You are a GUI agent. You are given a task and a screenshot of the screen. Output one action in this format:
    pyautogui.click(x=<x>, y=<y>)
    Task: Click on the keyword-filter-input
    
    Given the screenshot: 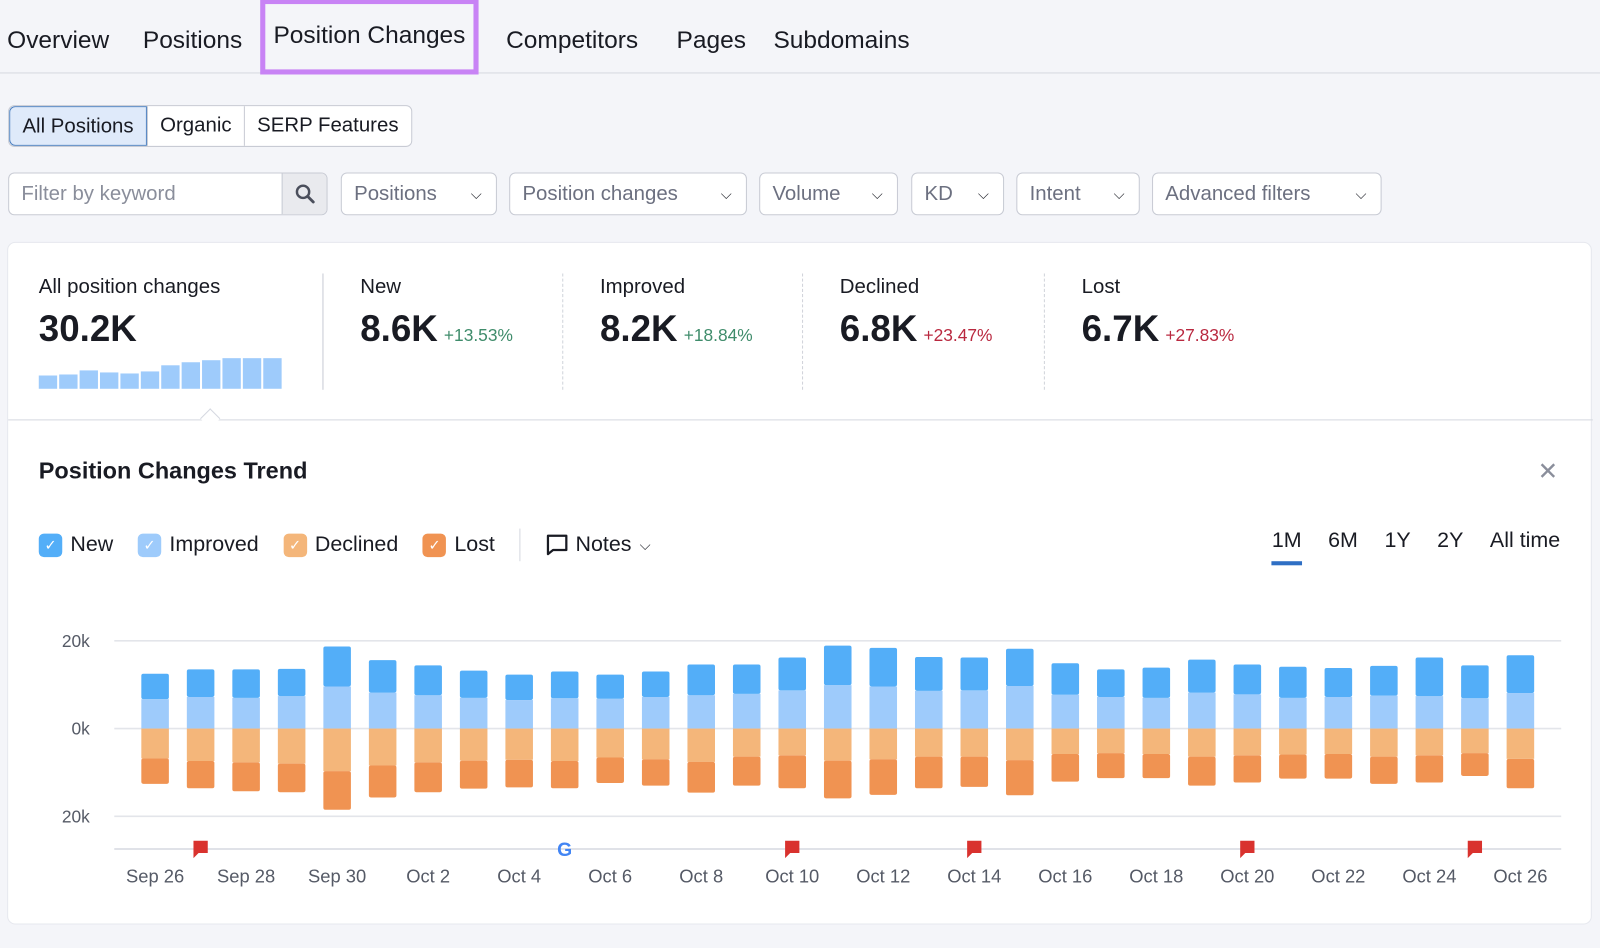 What is the action you would take?
    pyautogui.click(x=146, y=194)
    